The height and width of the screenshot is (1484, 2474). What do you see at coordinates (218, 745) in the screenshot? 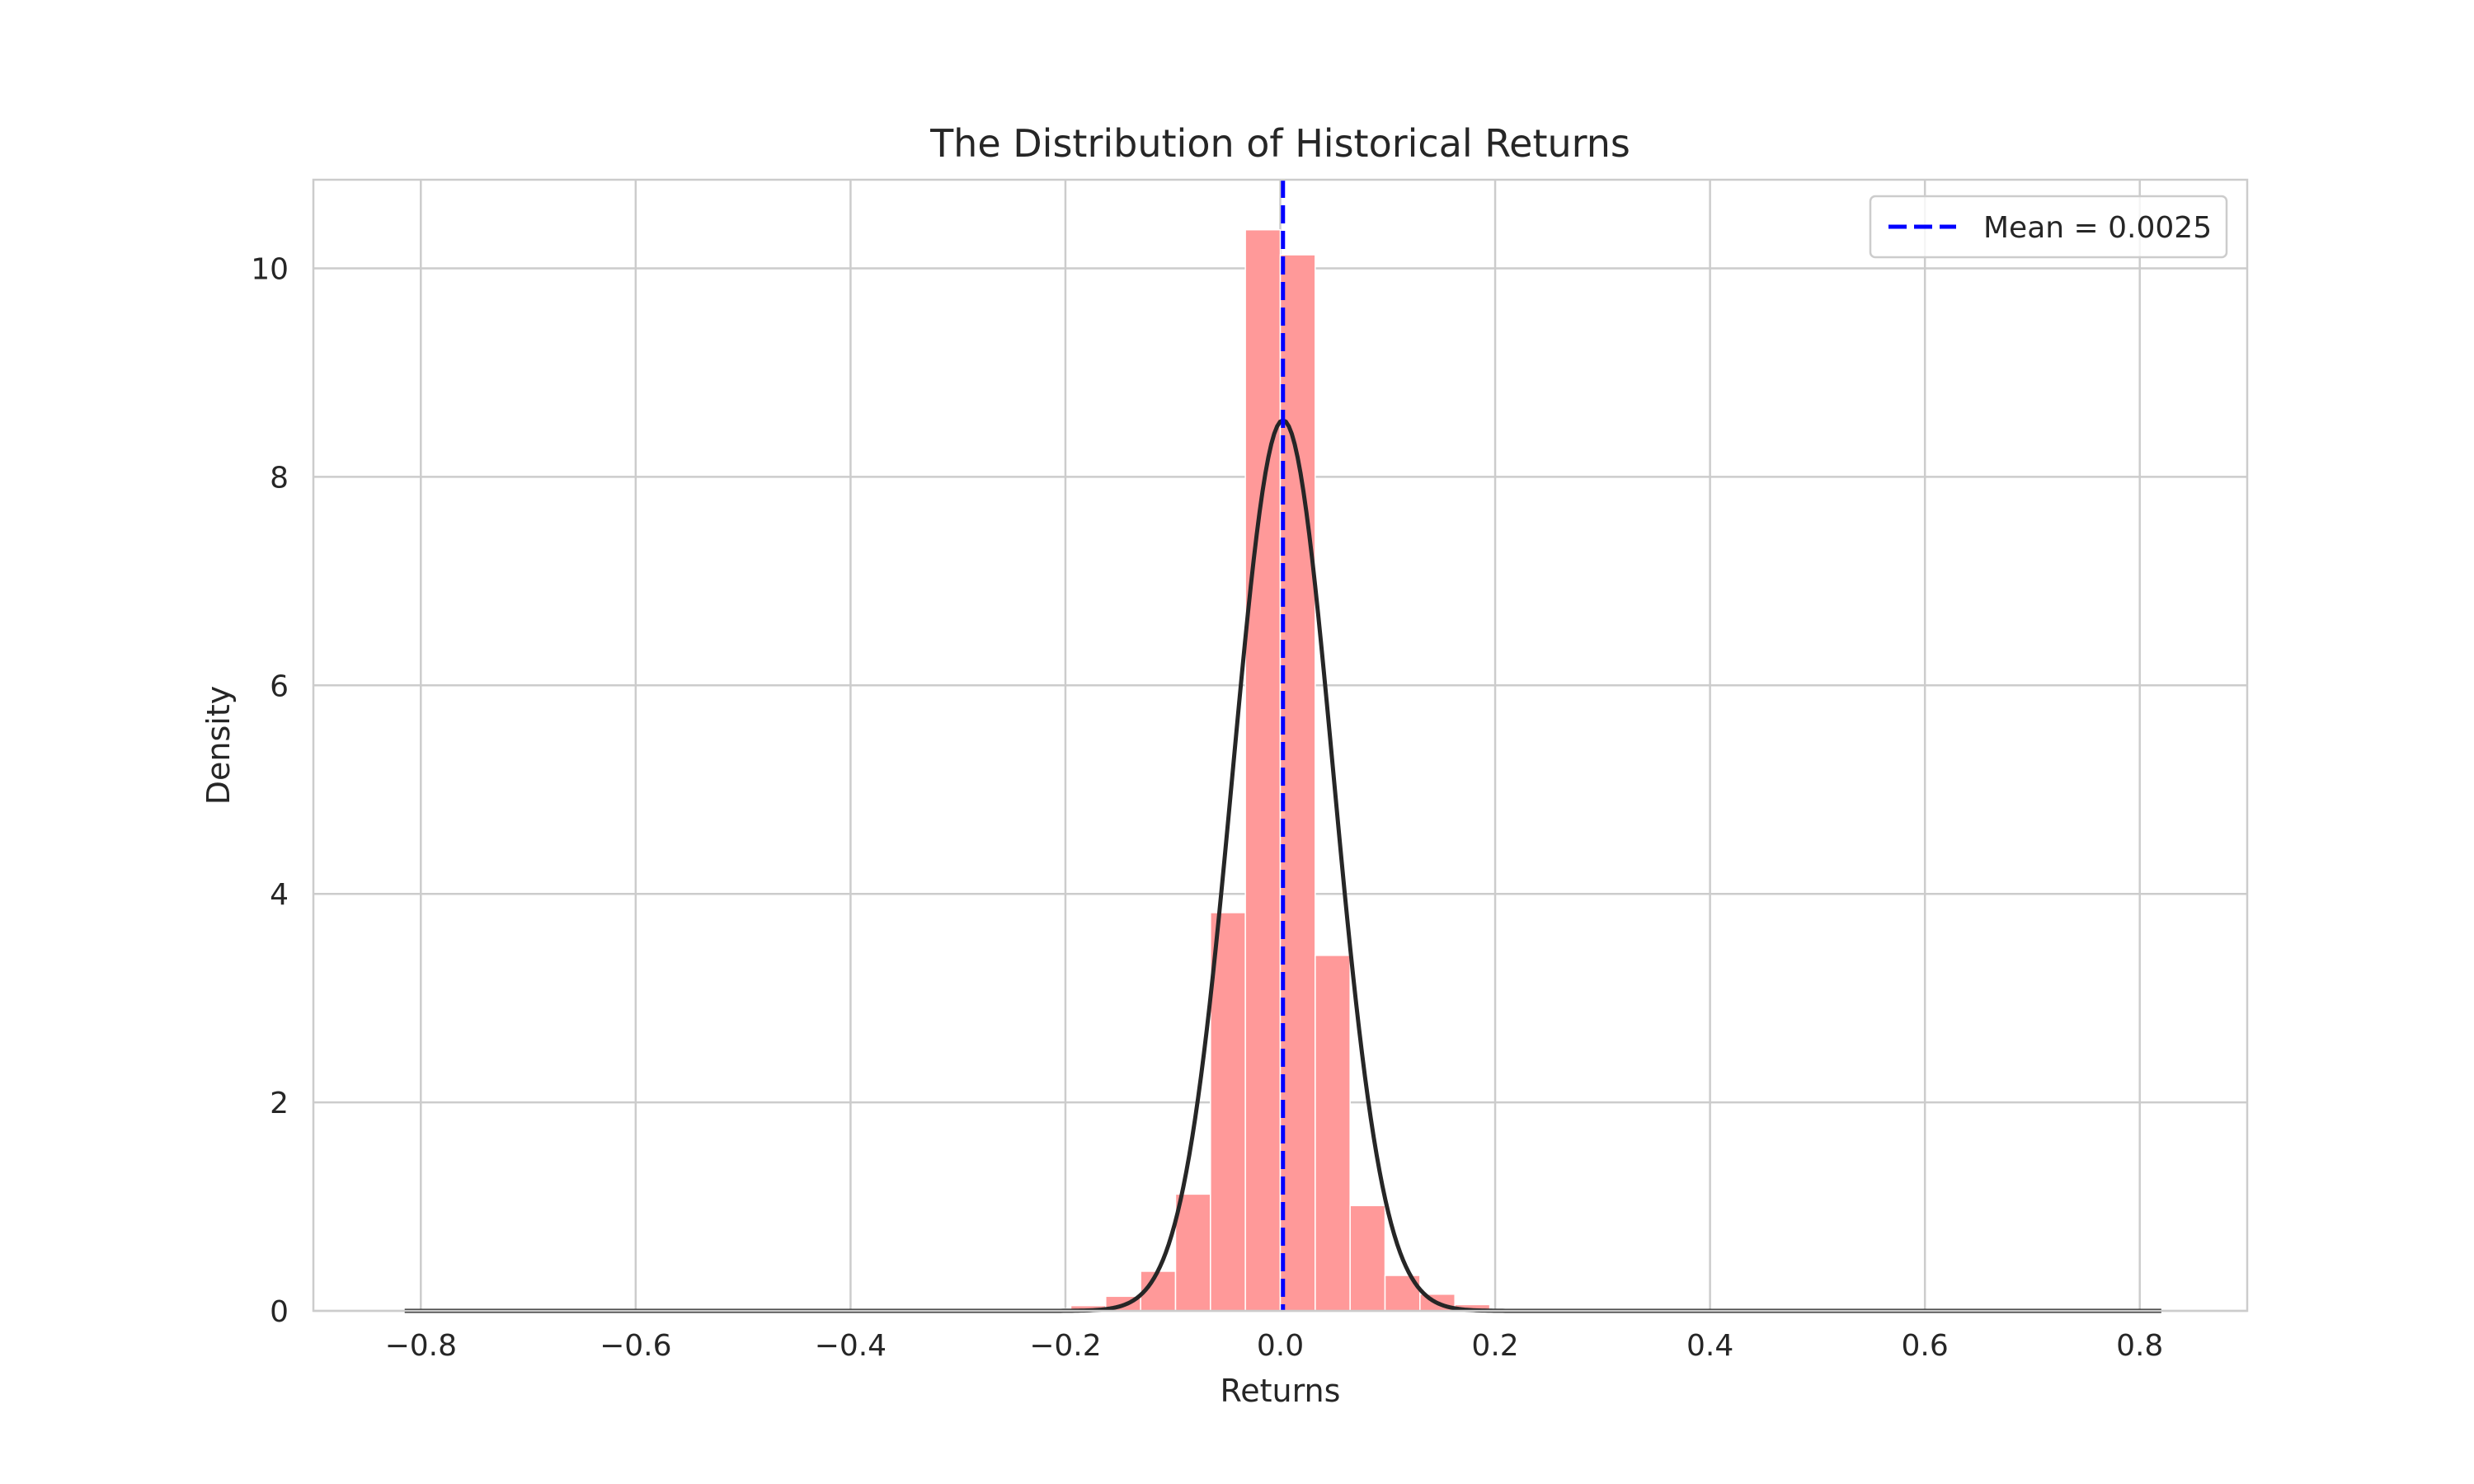
I see `y-axis-label: Density` at bounding box center [218, 745].